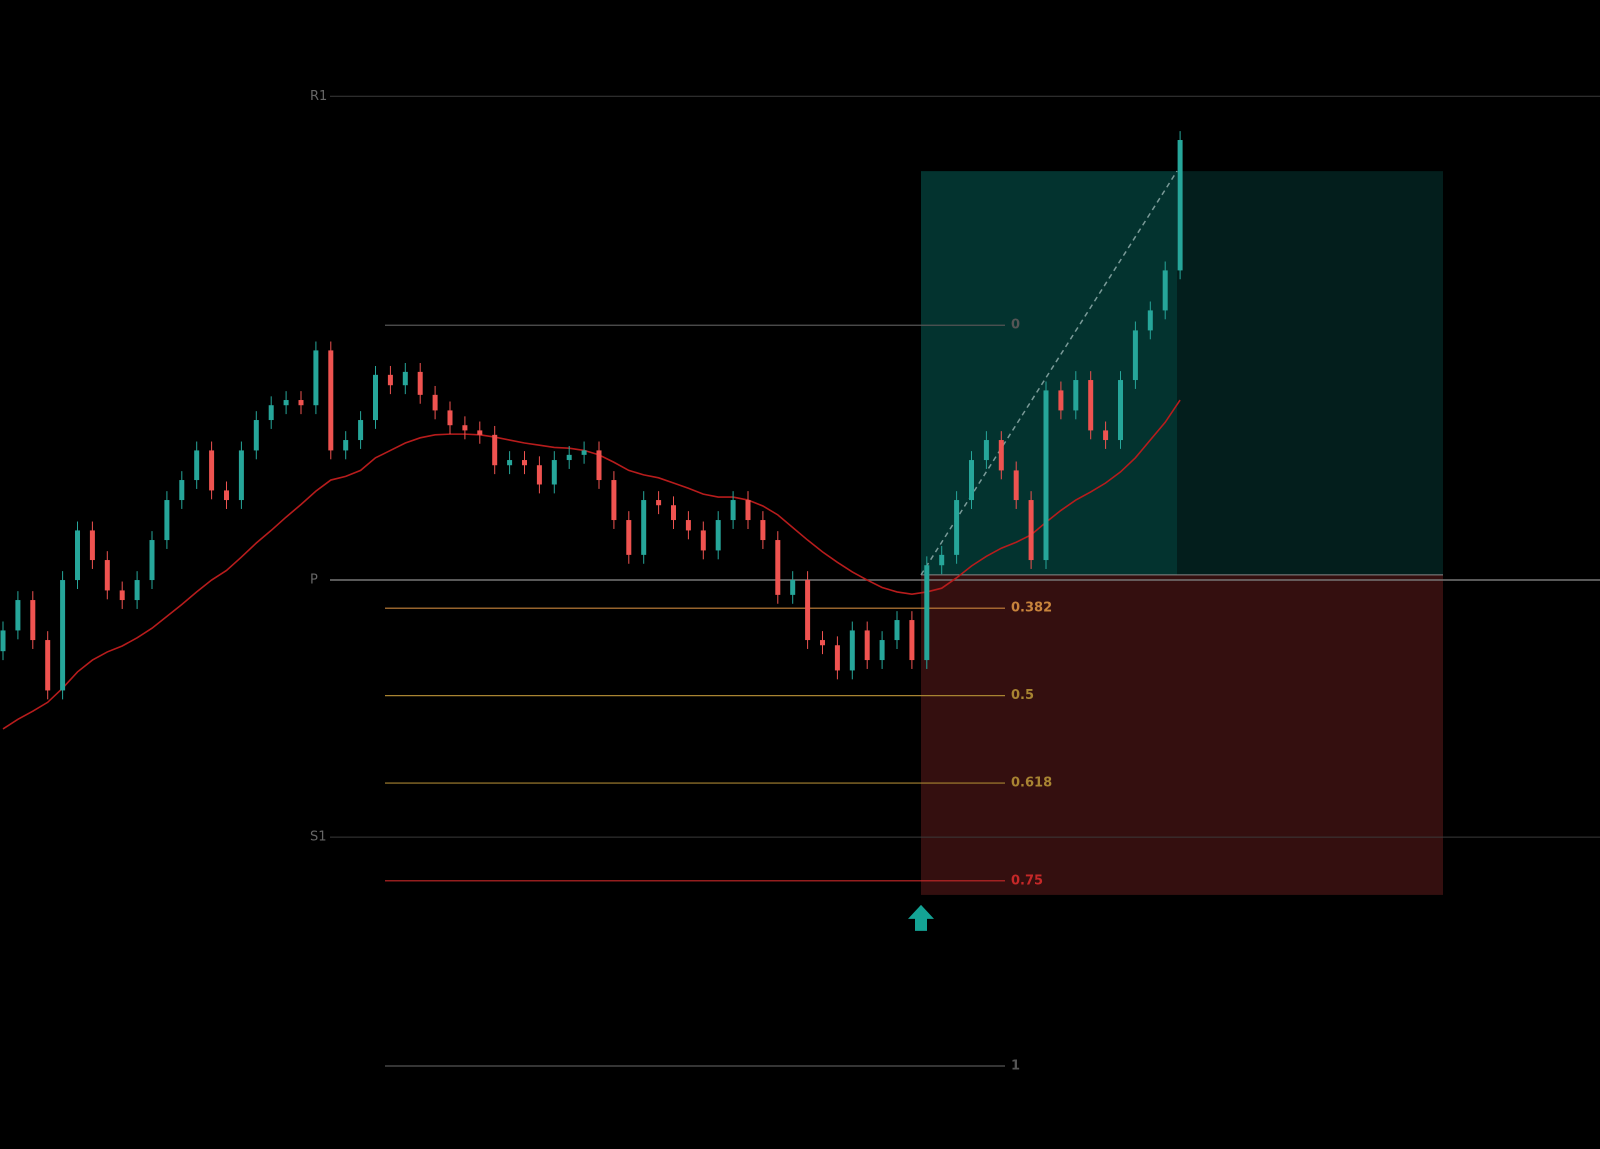 The image size is (1600, 1149). What do you see at coordinates (1049, 373) in the screenshot?
I see `trade-path` at bounding box center [1049, 373].